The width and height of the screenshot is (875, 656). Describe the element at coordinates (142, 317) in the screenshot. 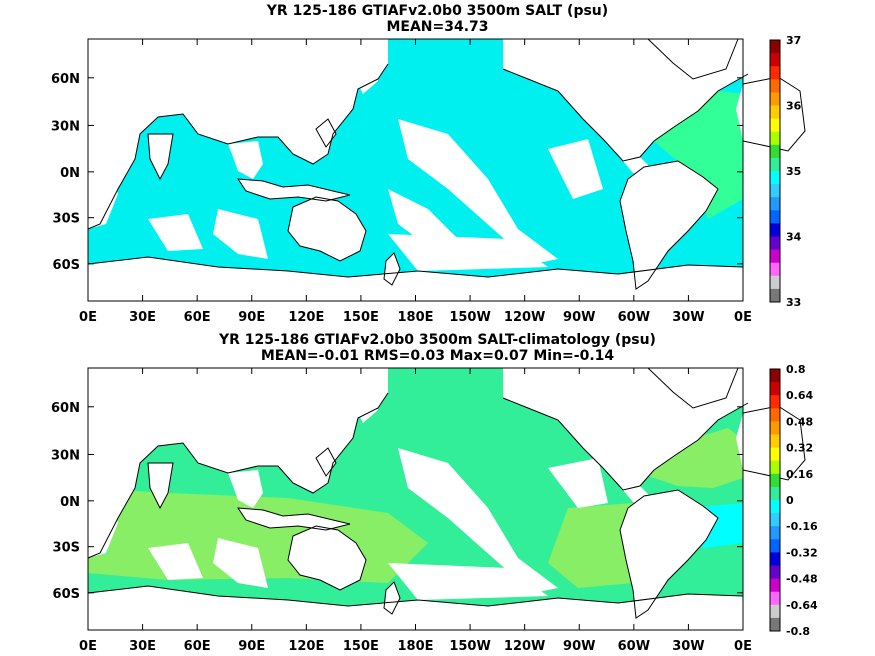

I see `map1-lon-label: 30E` at that location.